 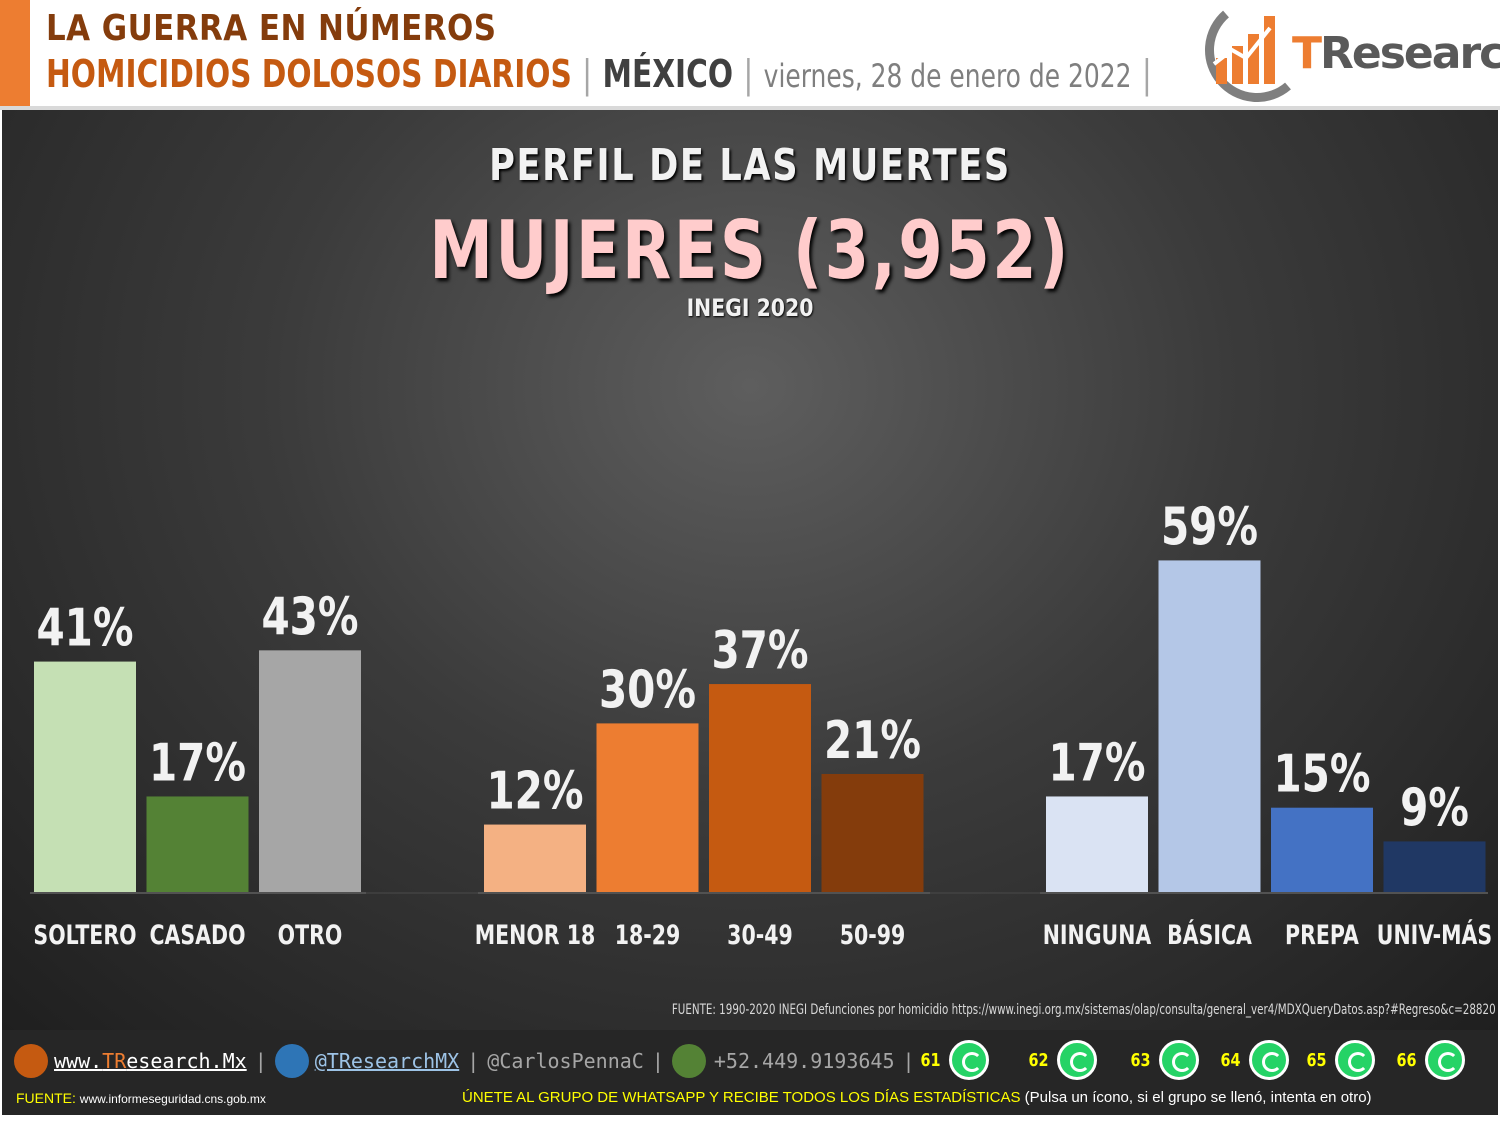 I want to click on category-label: 18-29, so click(x=648, y=935).